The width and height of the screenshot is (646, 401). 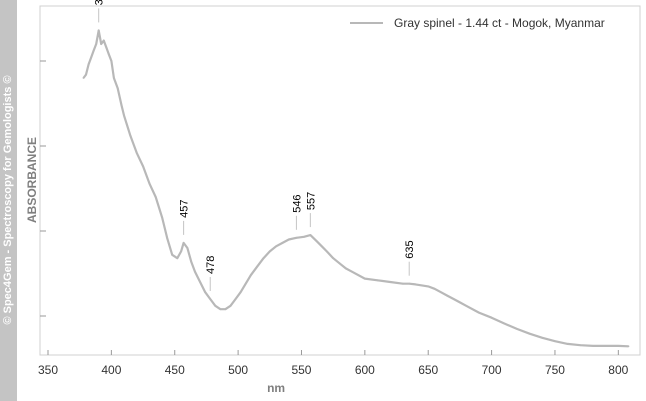 I want to click on y-axis-ticks, so click(x=43, y=188).